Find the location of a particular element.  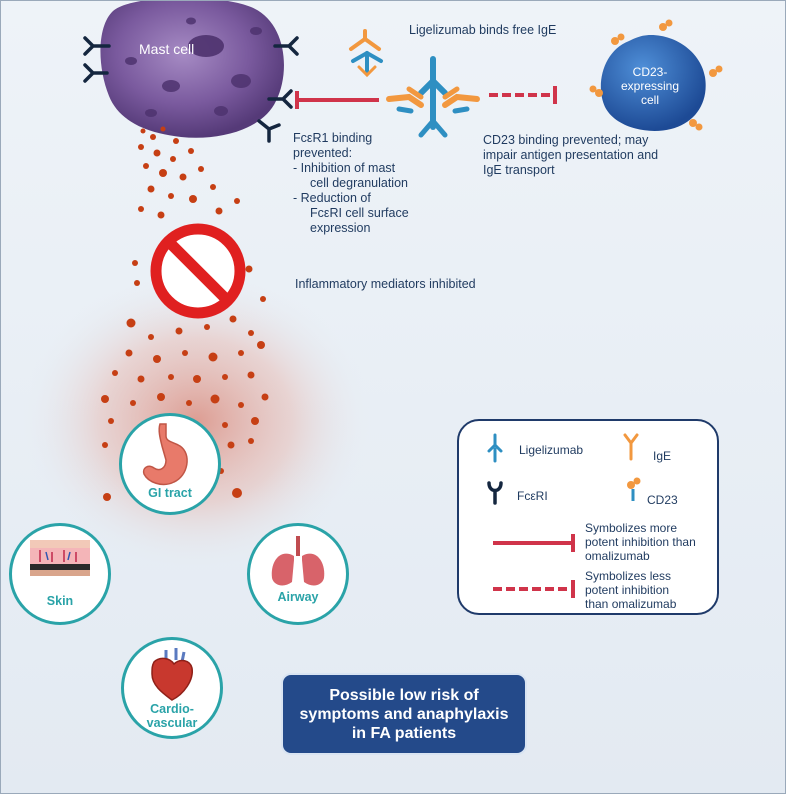

legend-less-line3: than omalizumab is located at coordinates (631, 604).